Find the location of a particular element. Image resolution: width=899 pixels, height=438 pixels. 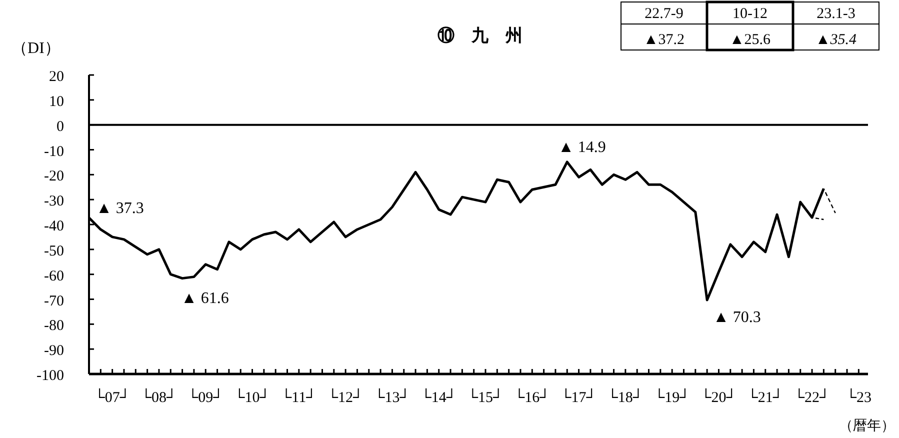

annotation: ▲ 14.9 is located at coordinates (582, 147).